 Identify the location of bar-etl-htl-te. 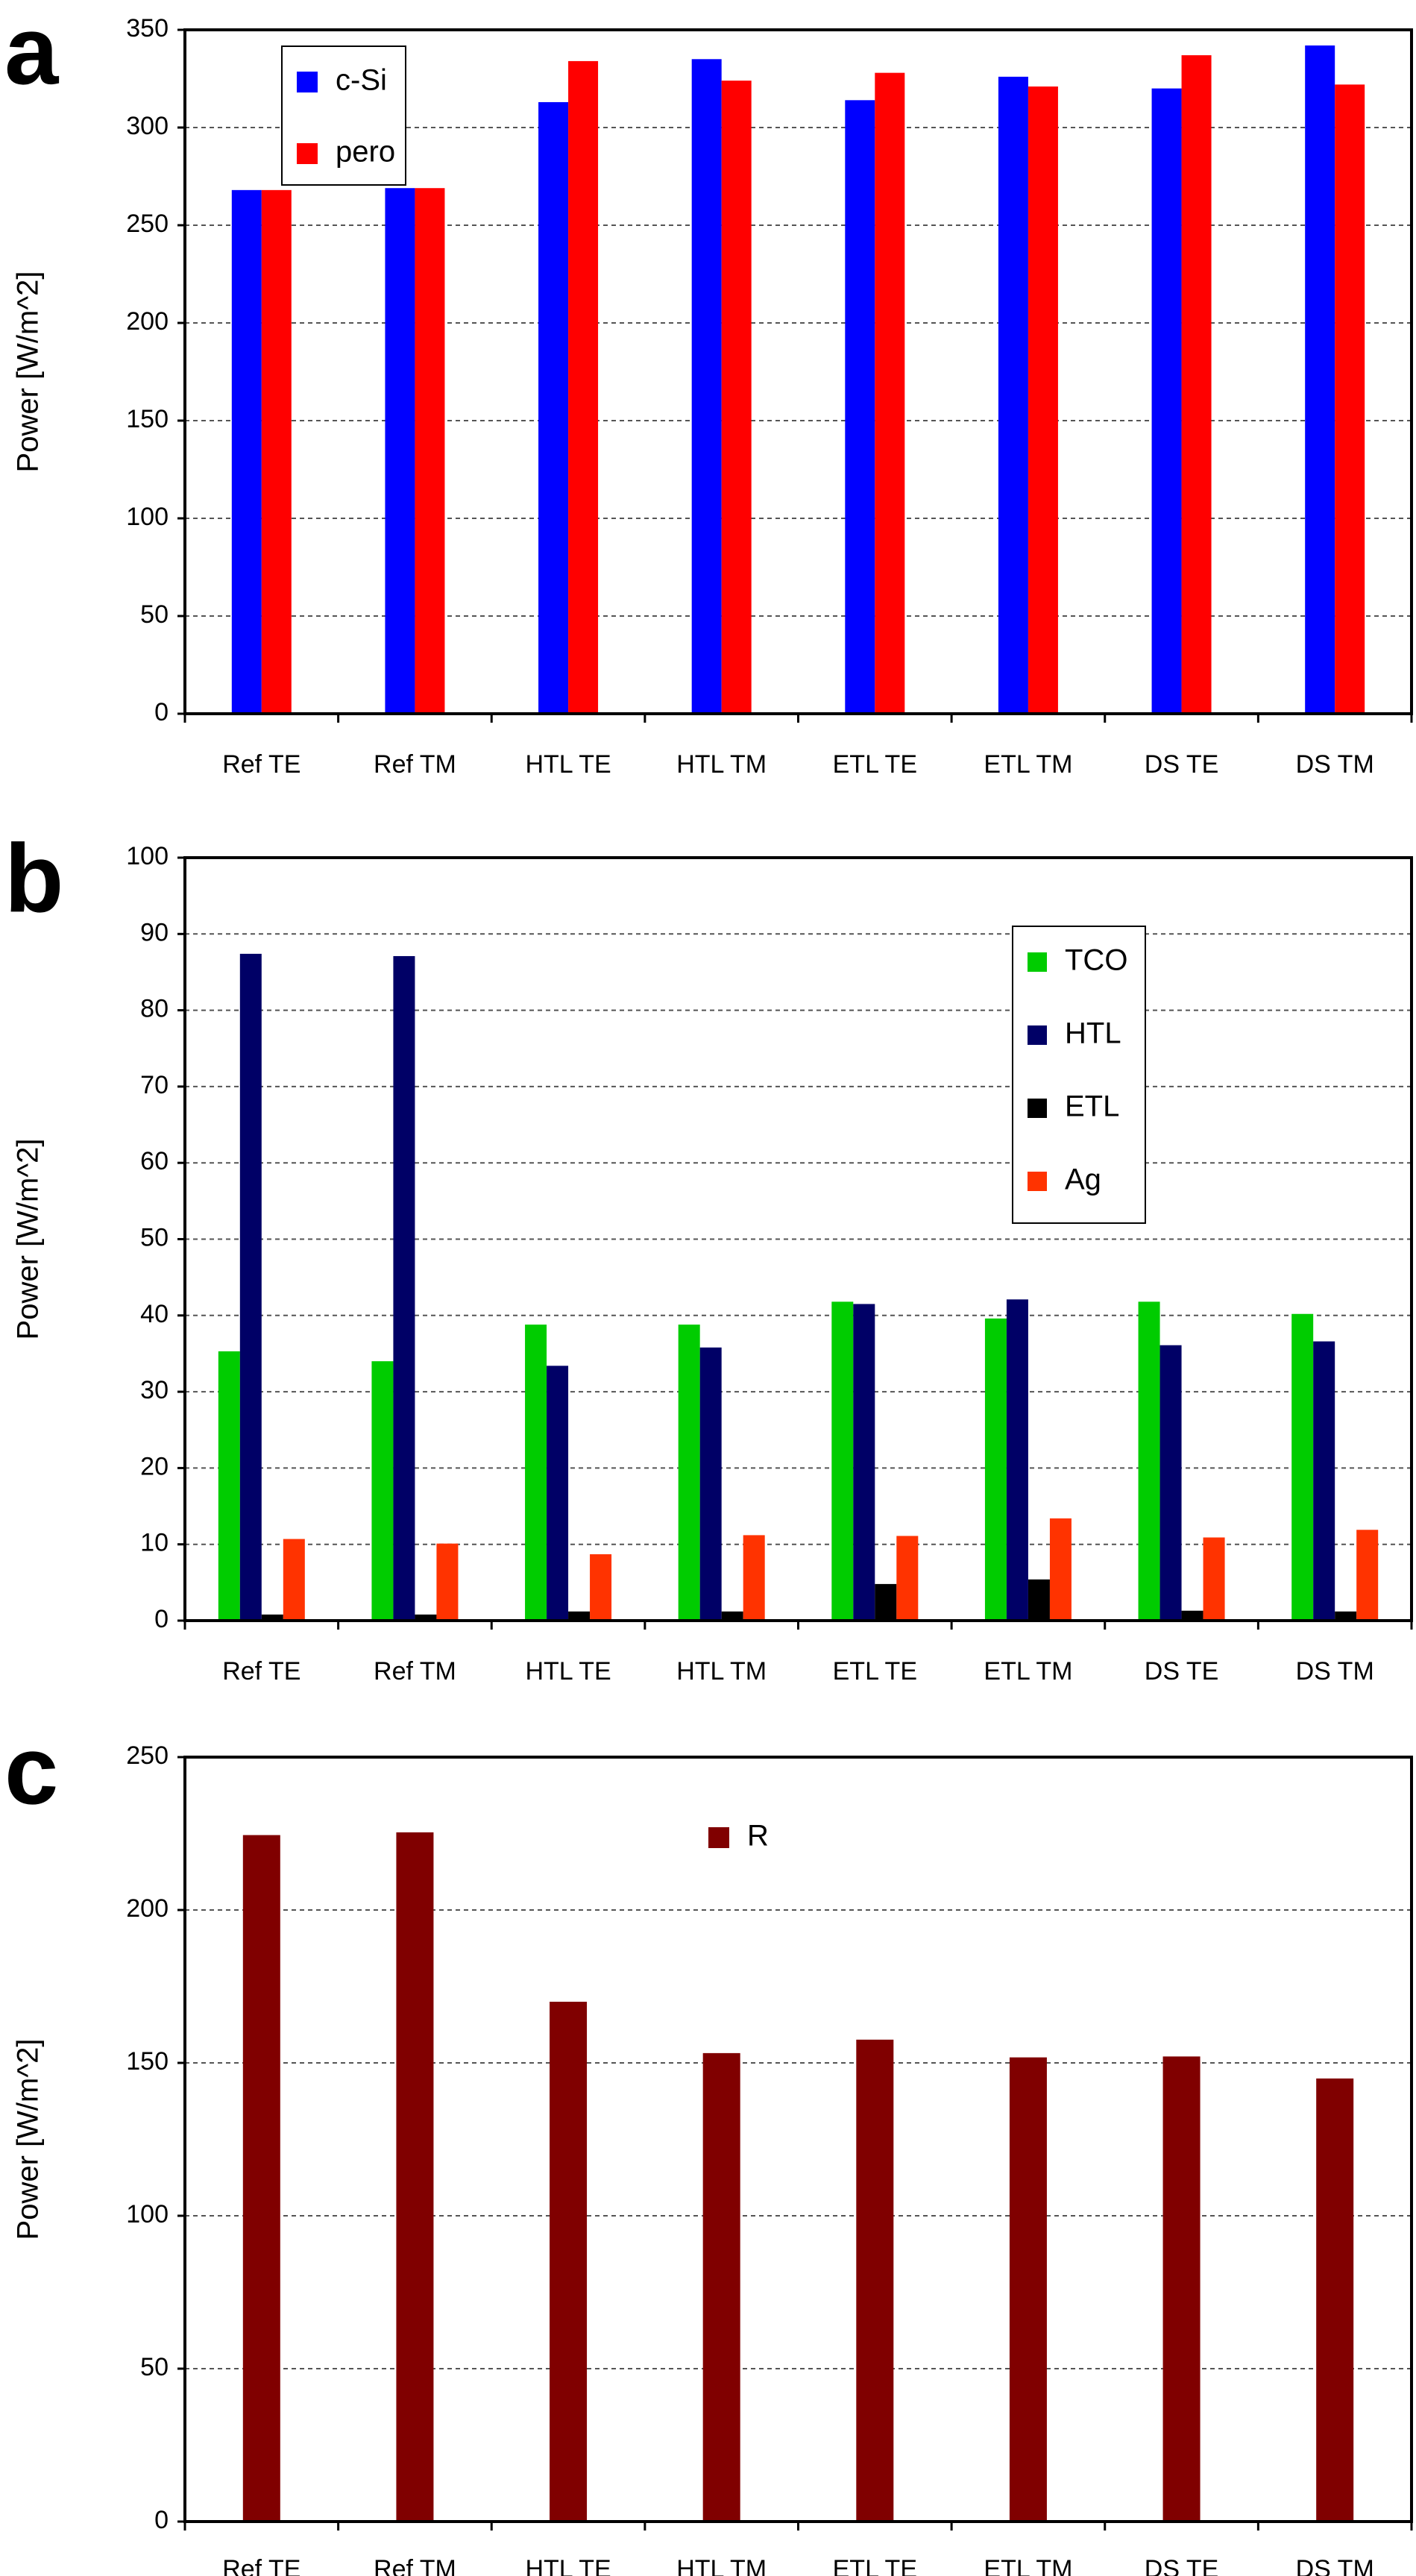
(579, 1616).